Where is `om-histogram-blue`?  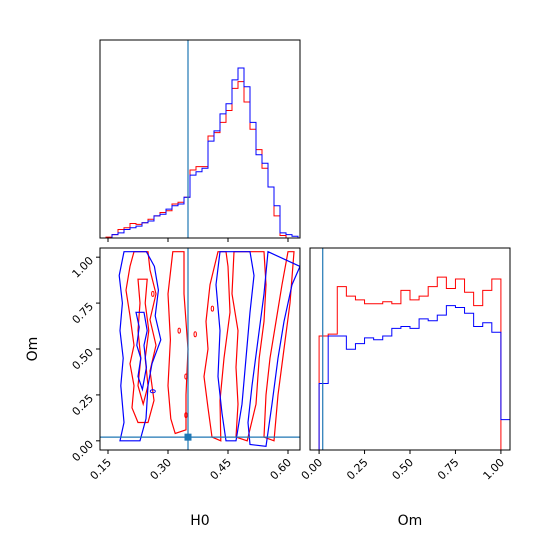
om-histogram-blue is located at coordinates (410, 377).